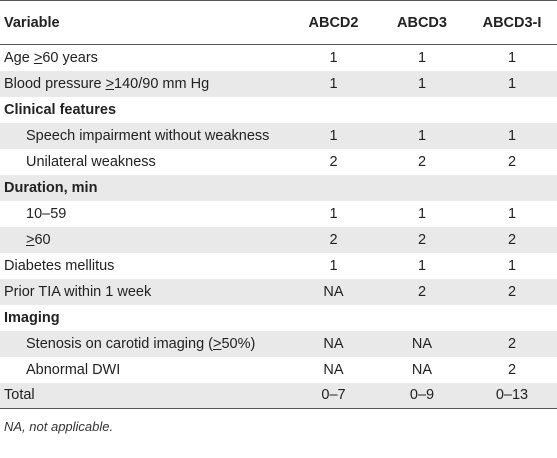 This screenshot has height=458, width=557. What do you see at coordinates (46, 213) in the screenshot?
I see `row-label-text: 10–59` at bounding box center [46, 213].